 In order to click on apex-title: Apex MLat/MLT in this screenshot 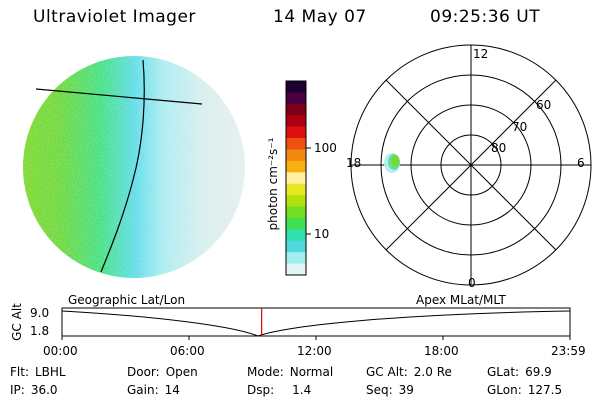, I will do `click(461, 300)`.